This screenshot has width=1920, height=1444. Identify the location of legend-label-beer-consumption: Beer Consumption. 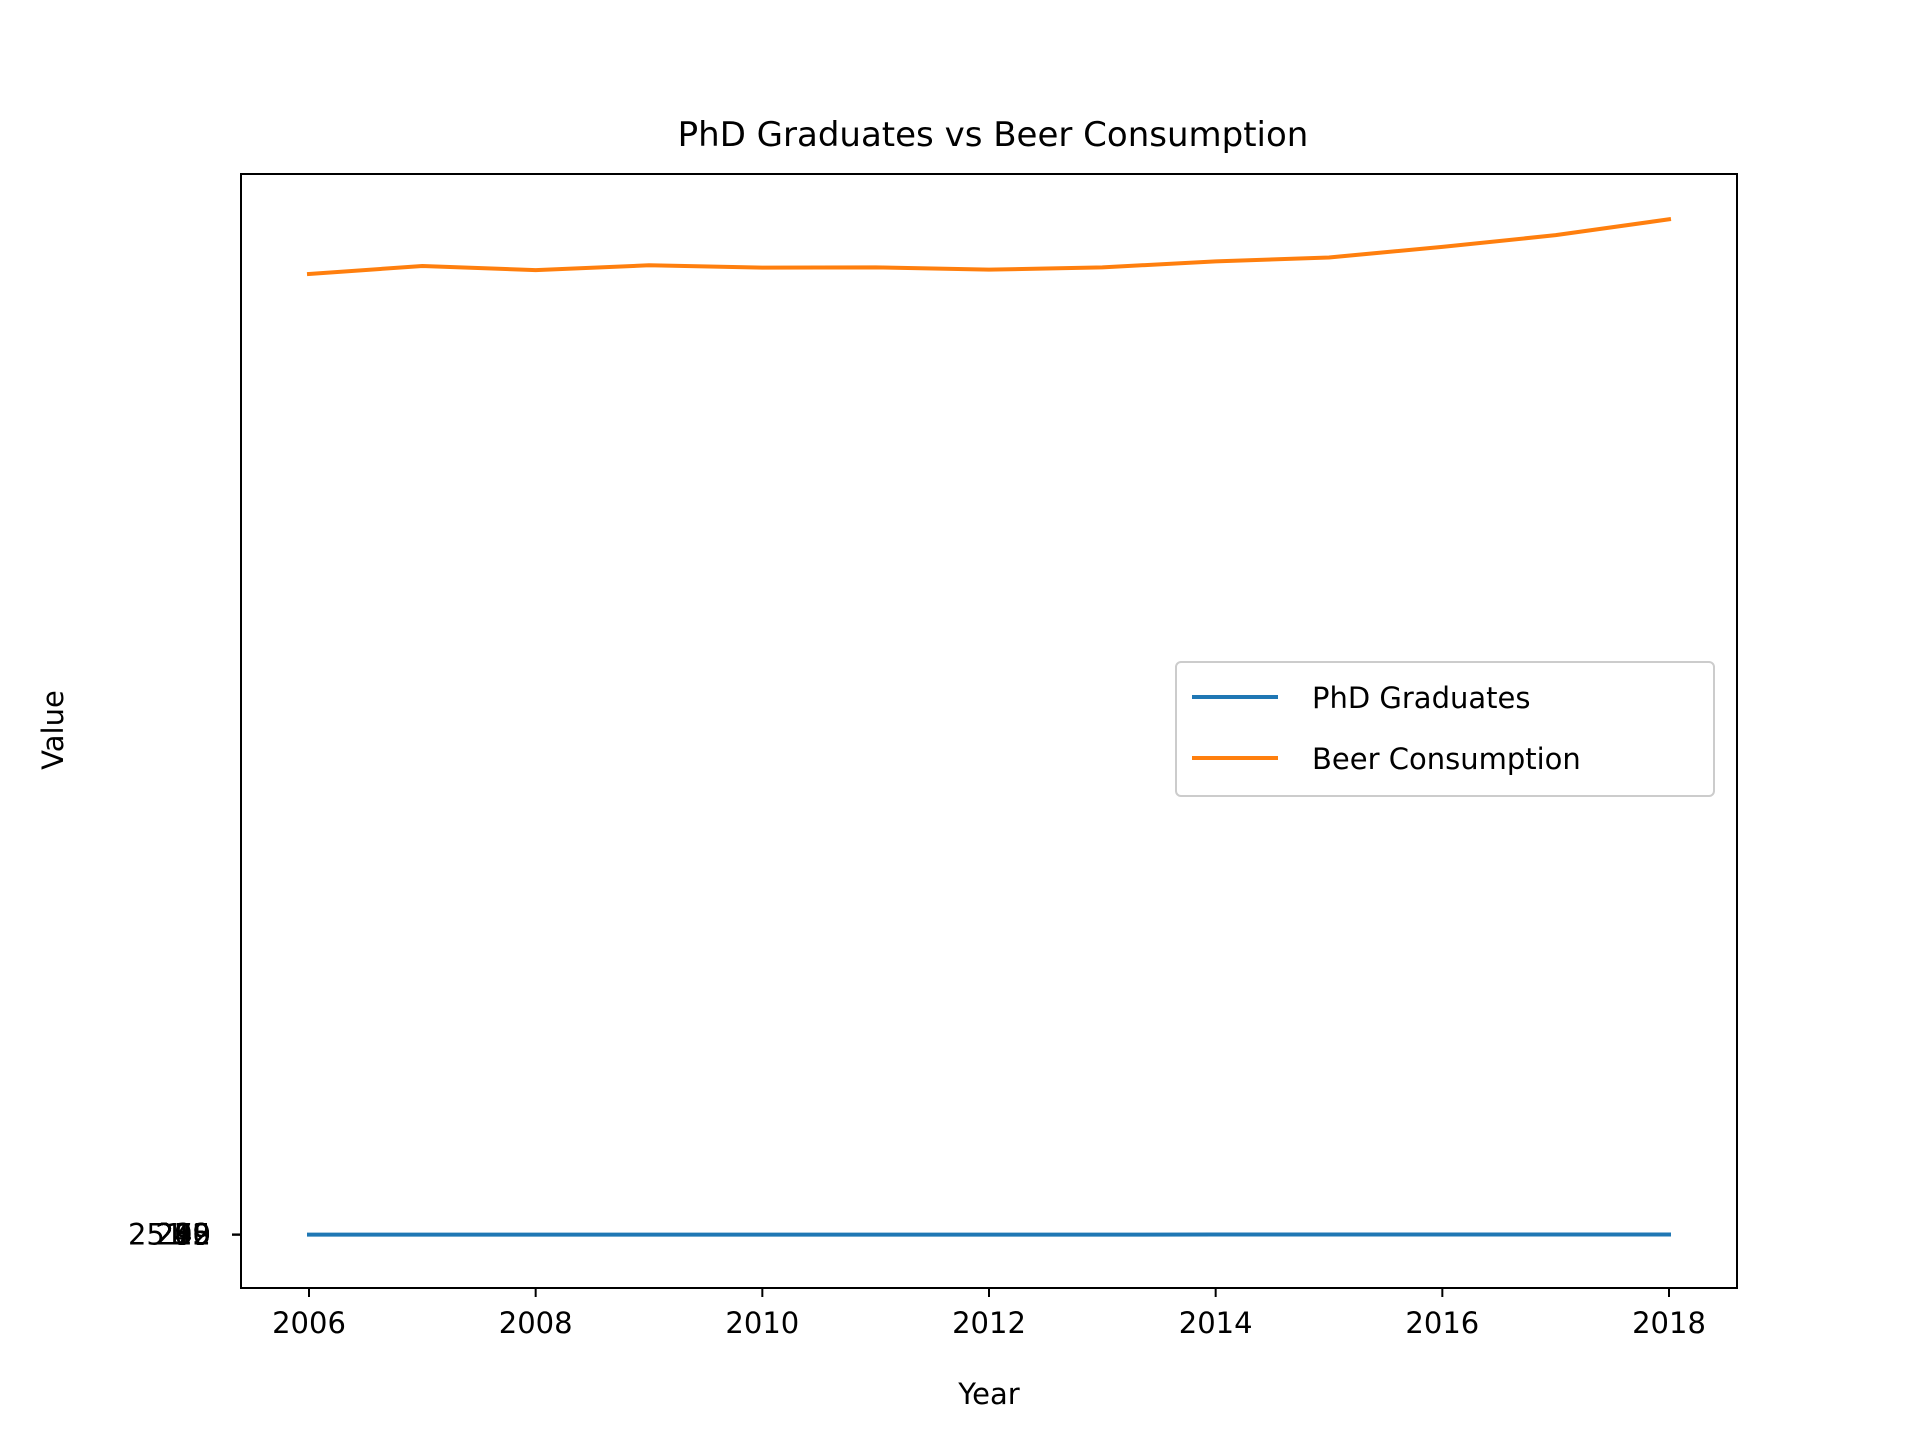
(1446, 759).